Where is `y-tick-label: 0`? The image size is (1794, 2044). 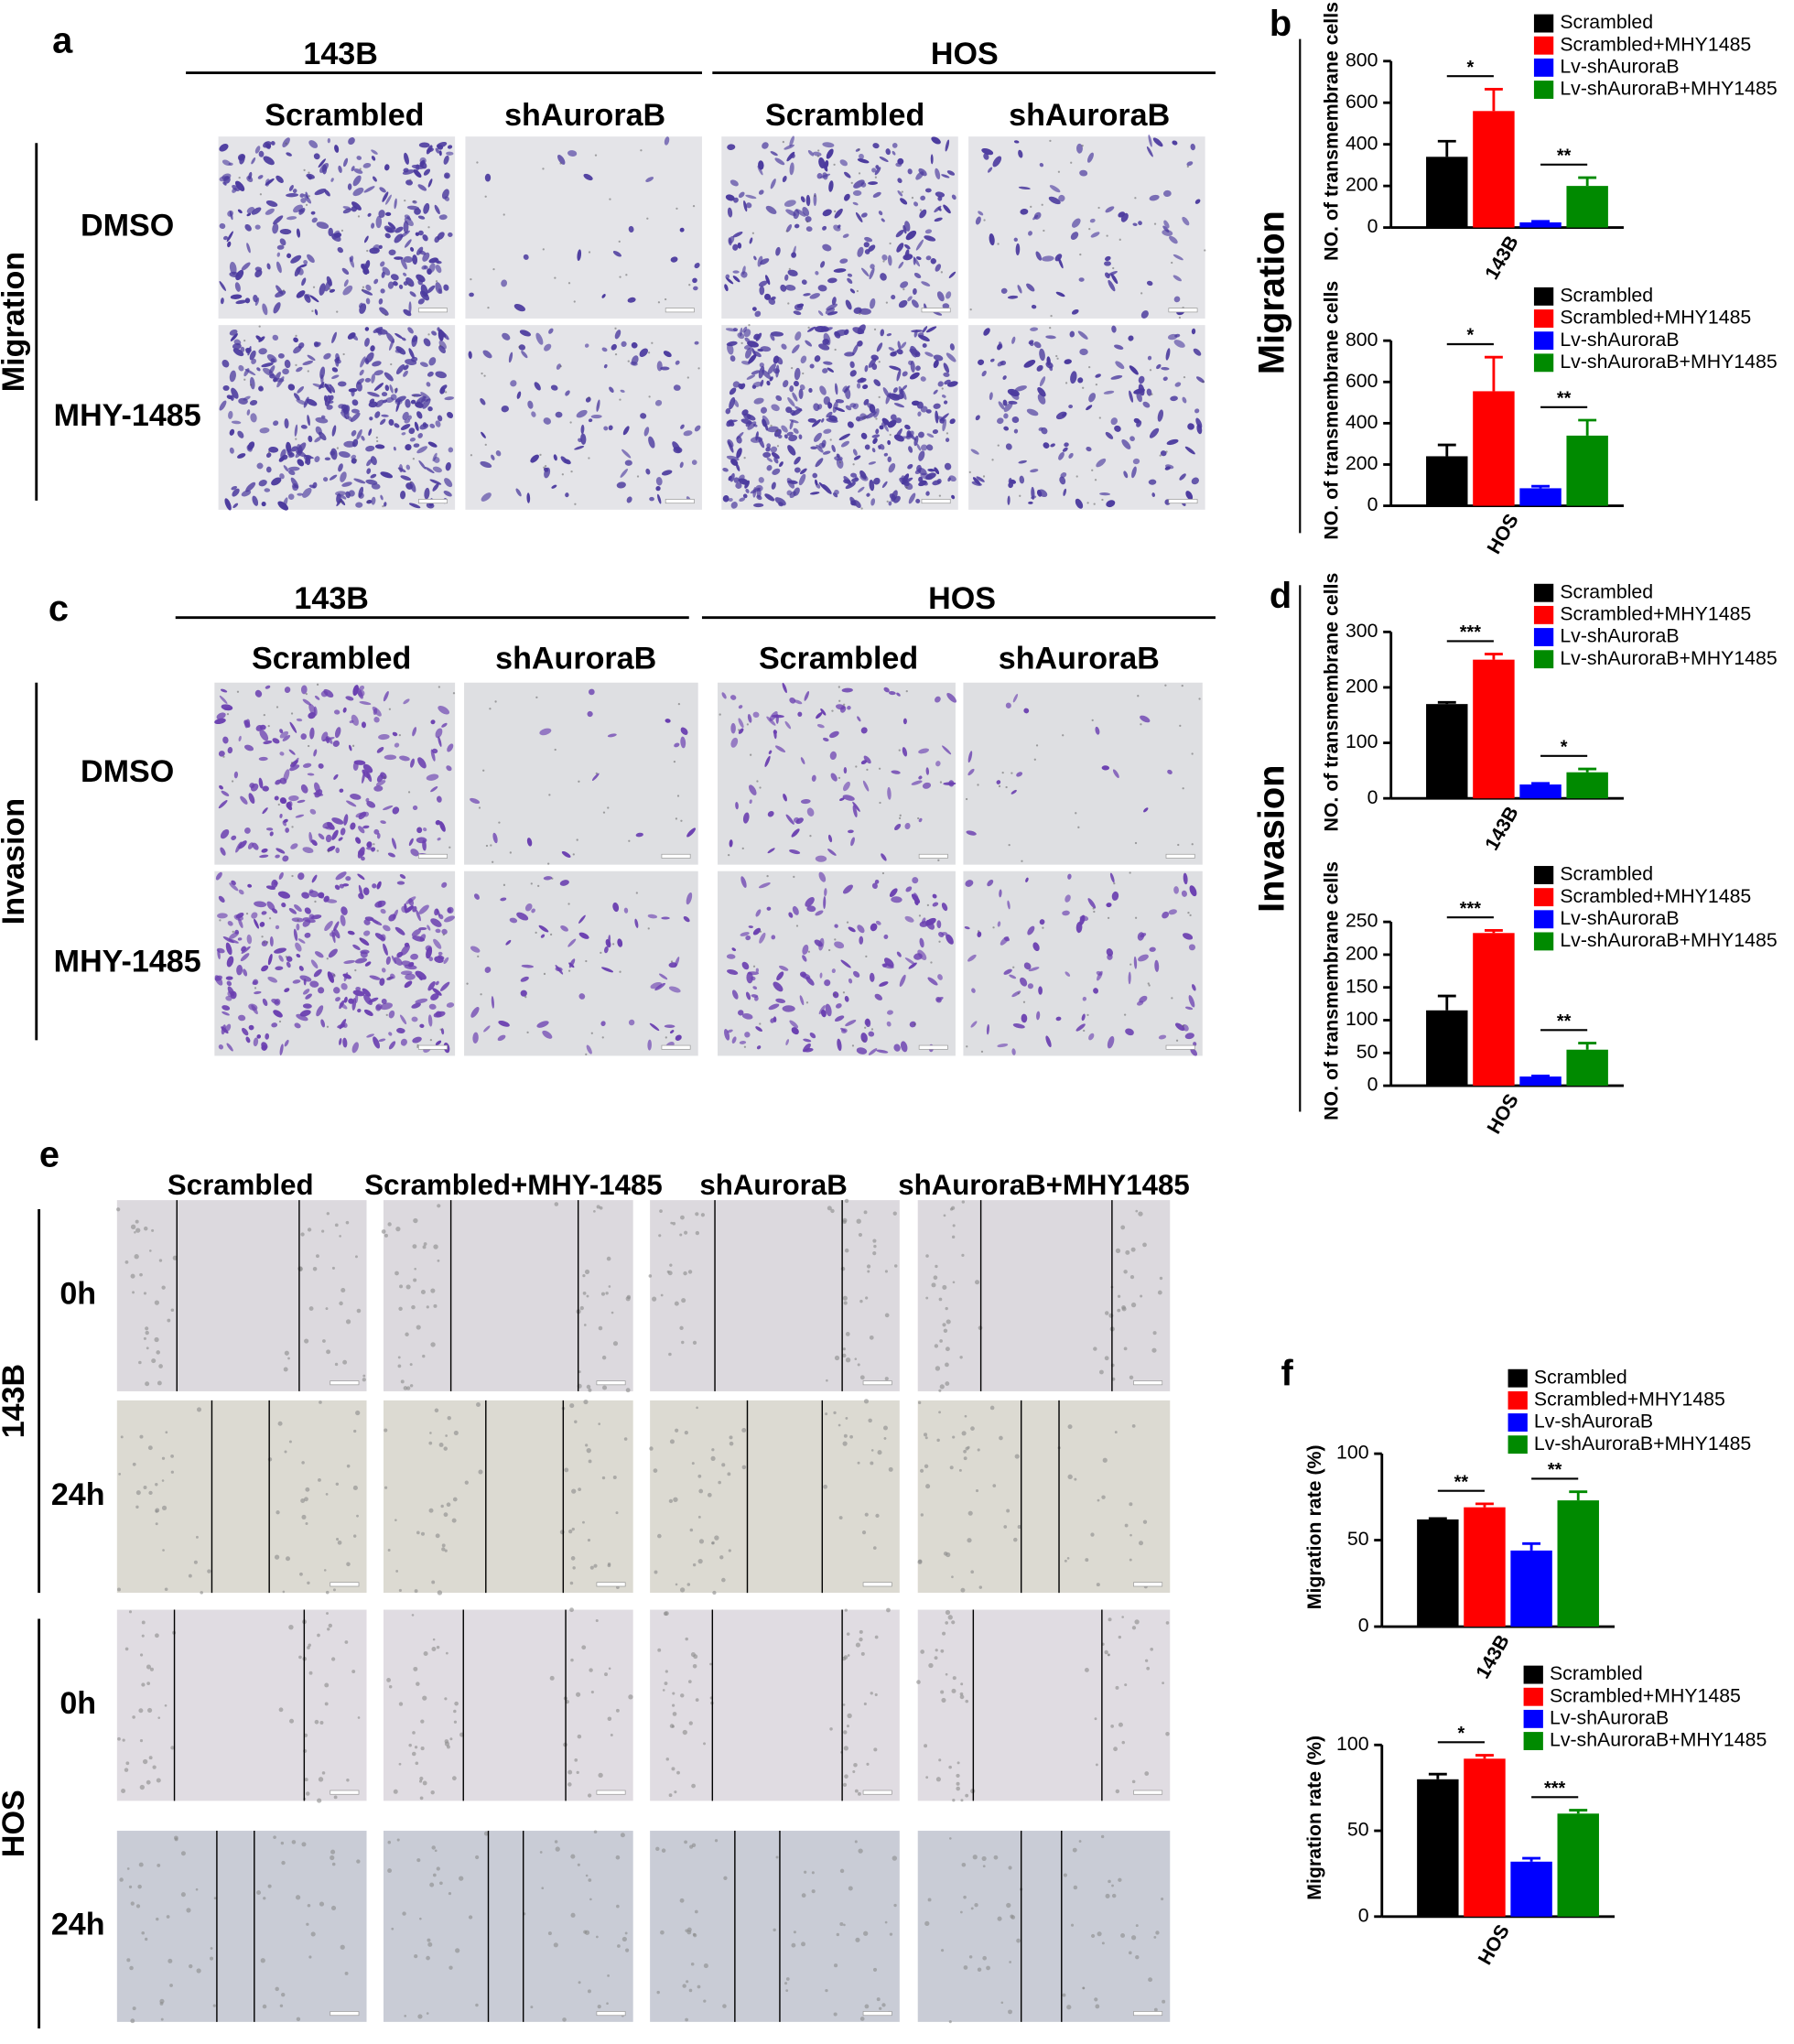 y-tick-label: 0 is located at coordinates (1363, 1915).